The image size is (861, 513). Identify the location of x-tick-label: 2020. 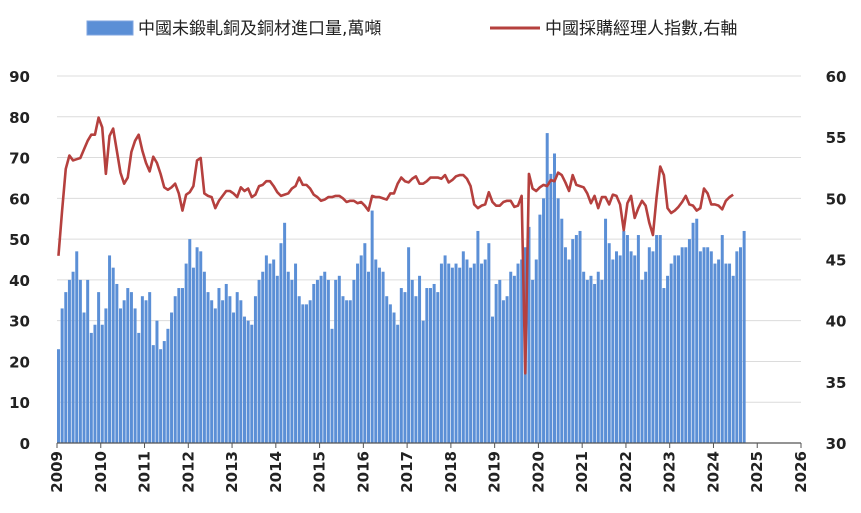
(538, 472).